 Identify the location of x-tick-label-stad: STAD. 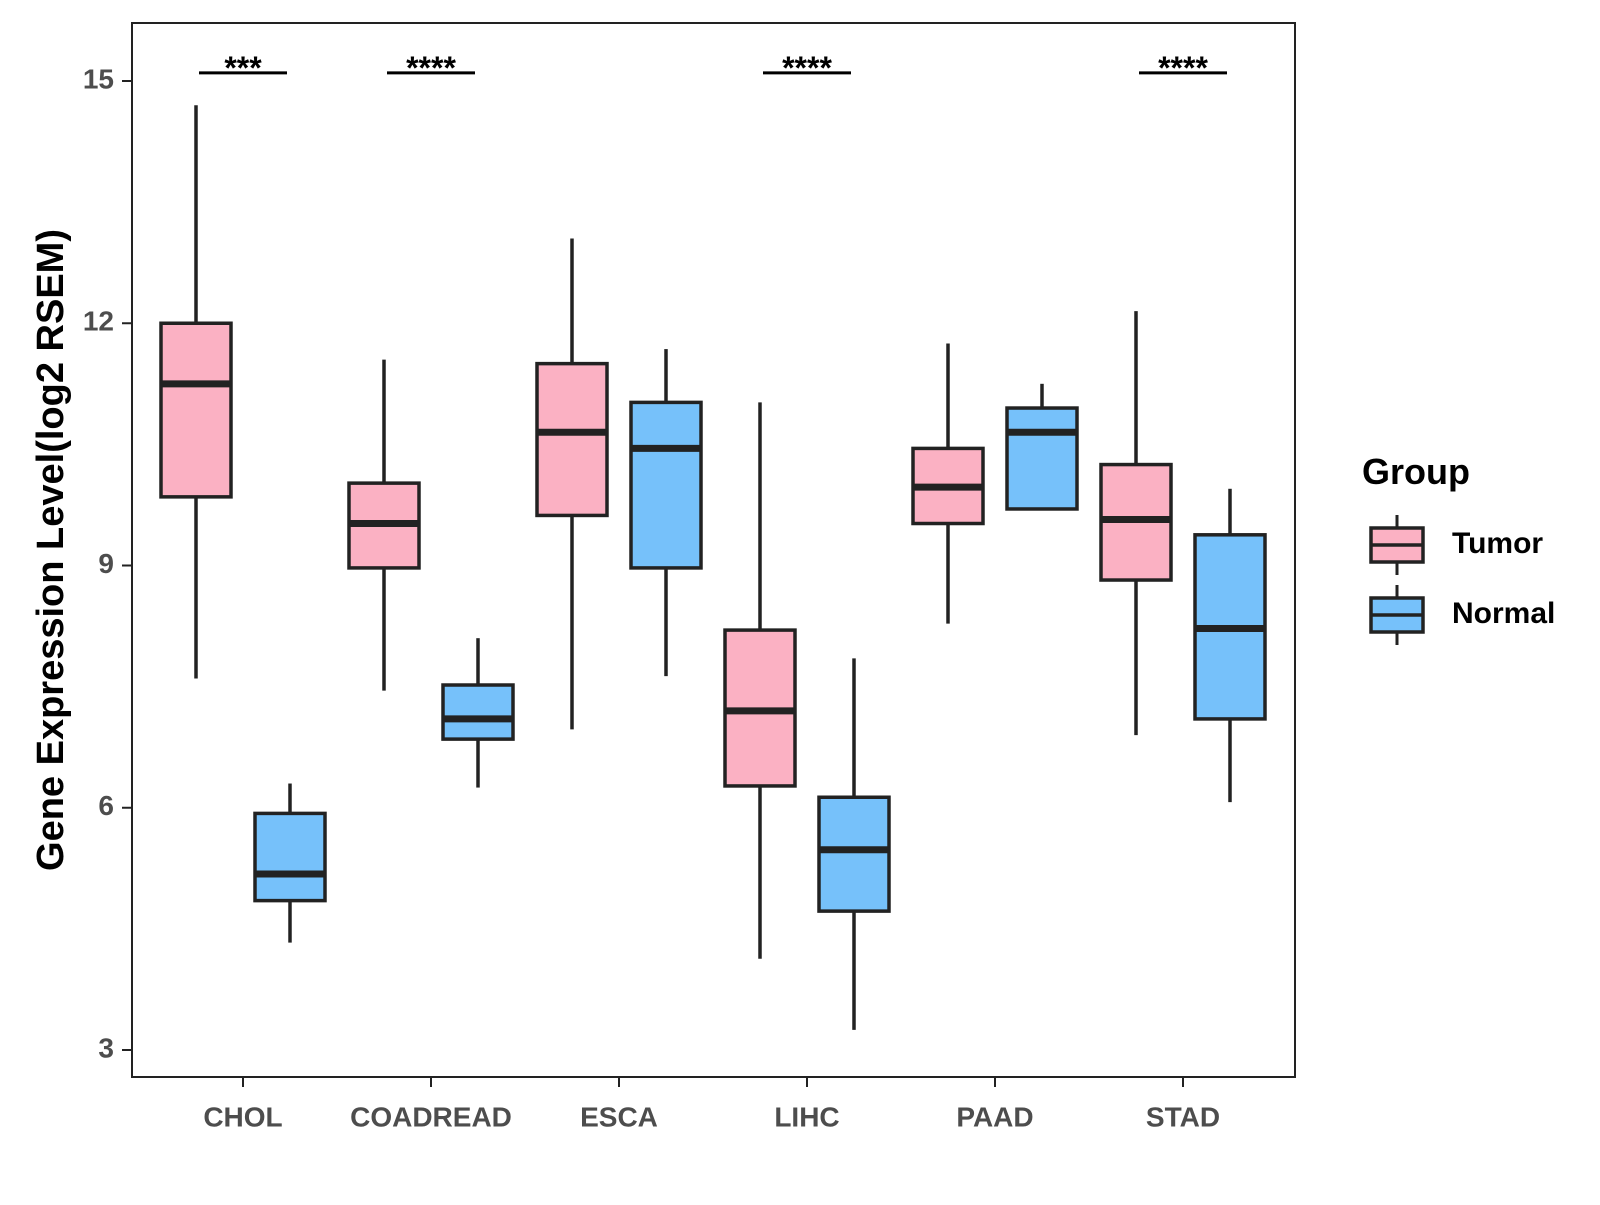
(1183, 1116).